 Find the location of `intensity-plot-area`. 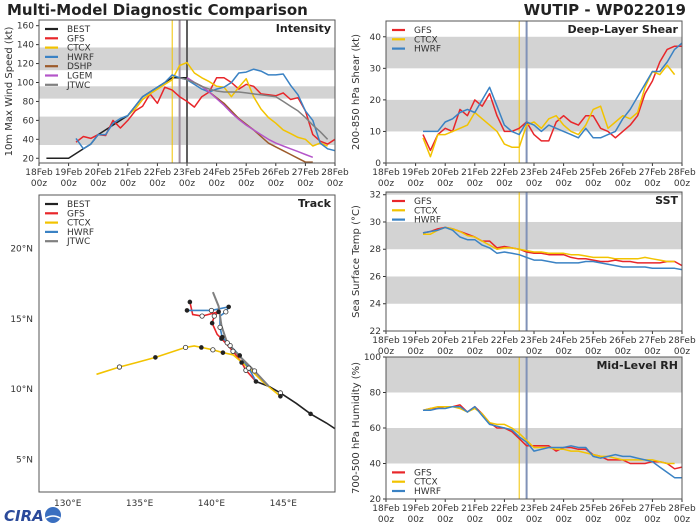

intensity-plot-area is located at coordinates (187, 91).